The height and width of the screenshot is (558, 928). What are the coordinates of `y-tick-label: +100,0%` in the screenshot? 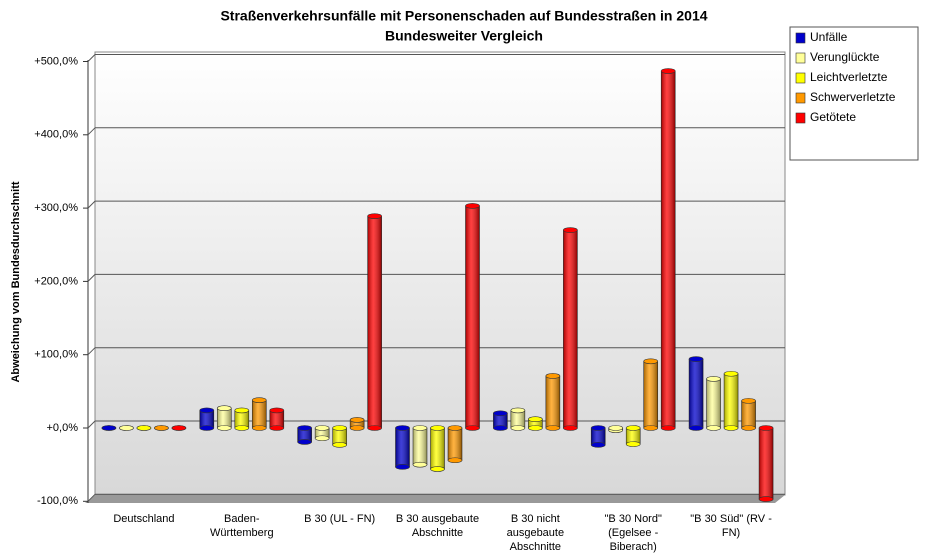 It's located at (56, 355).